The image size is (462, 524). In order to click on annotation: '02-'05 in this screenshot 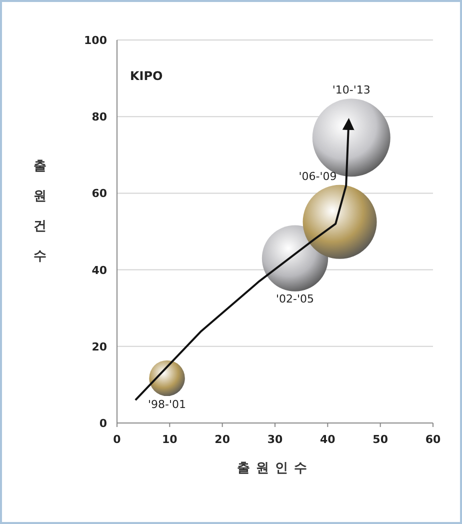, I will do `click(295, 299)`.